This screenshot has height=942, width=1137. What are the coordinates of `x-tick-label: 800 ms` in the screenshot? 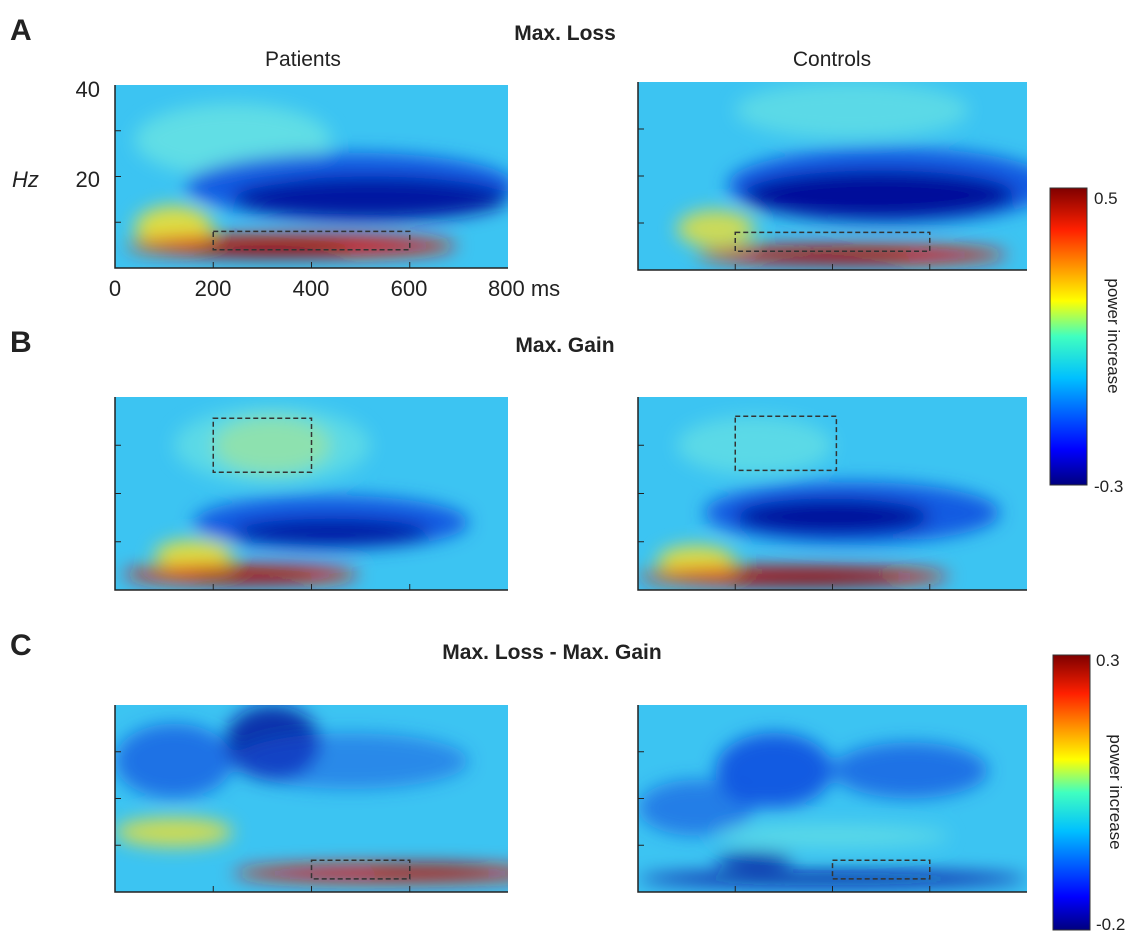 It's located at (524, 288).